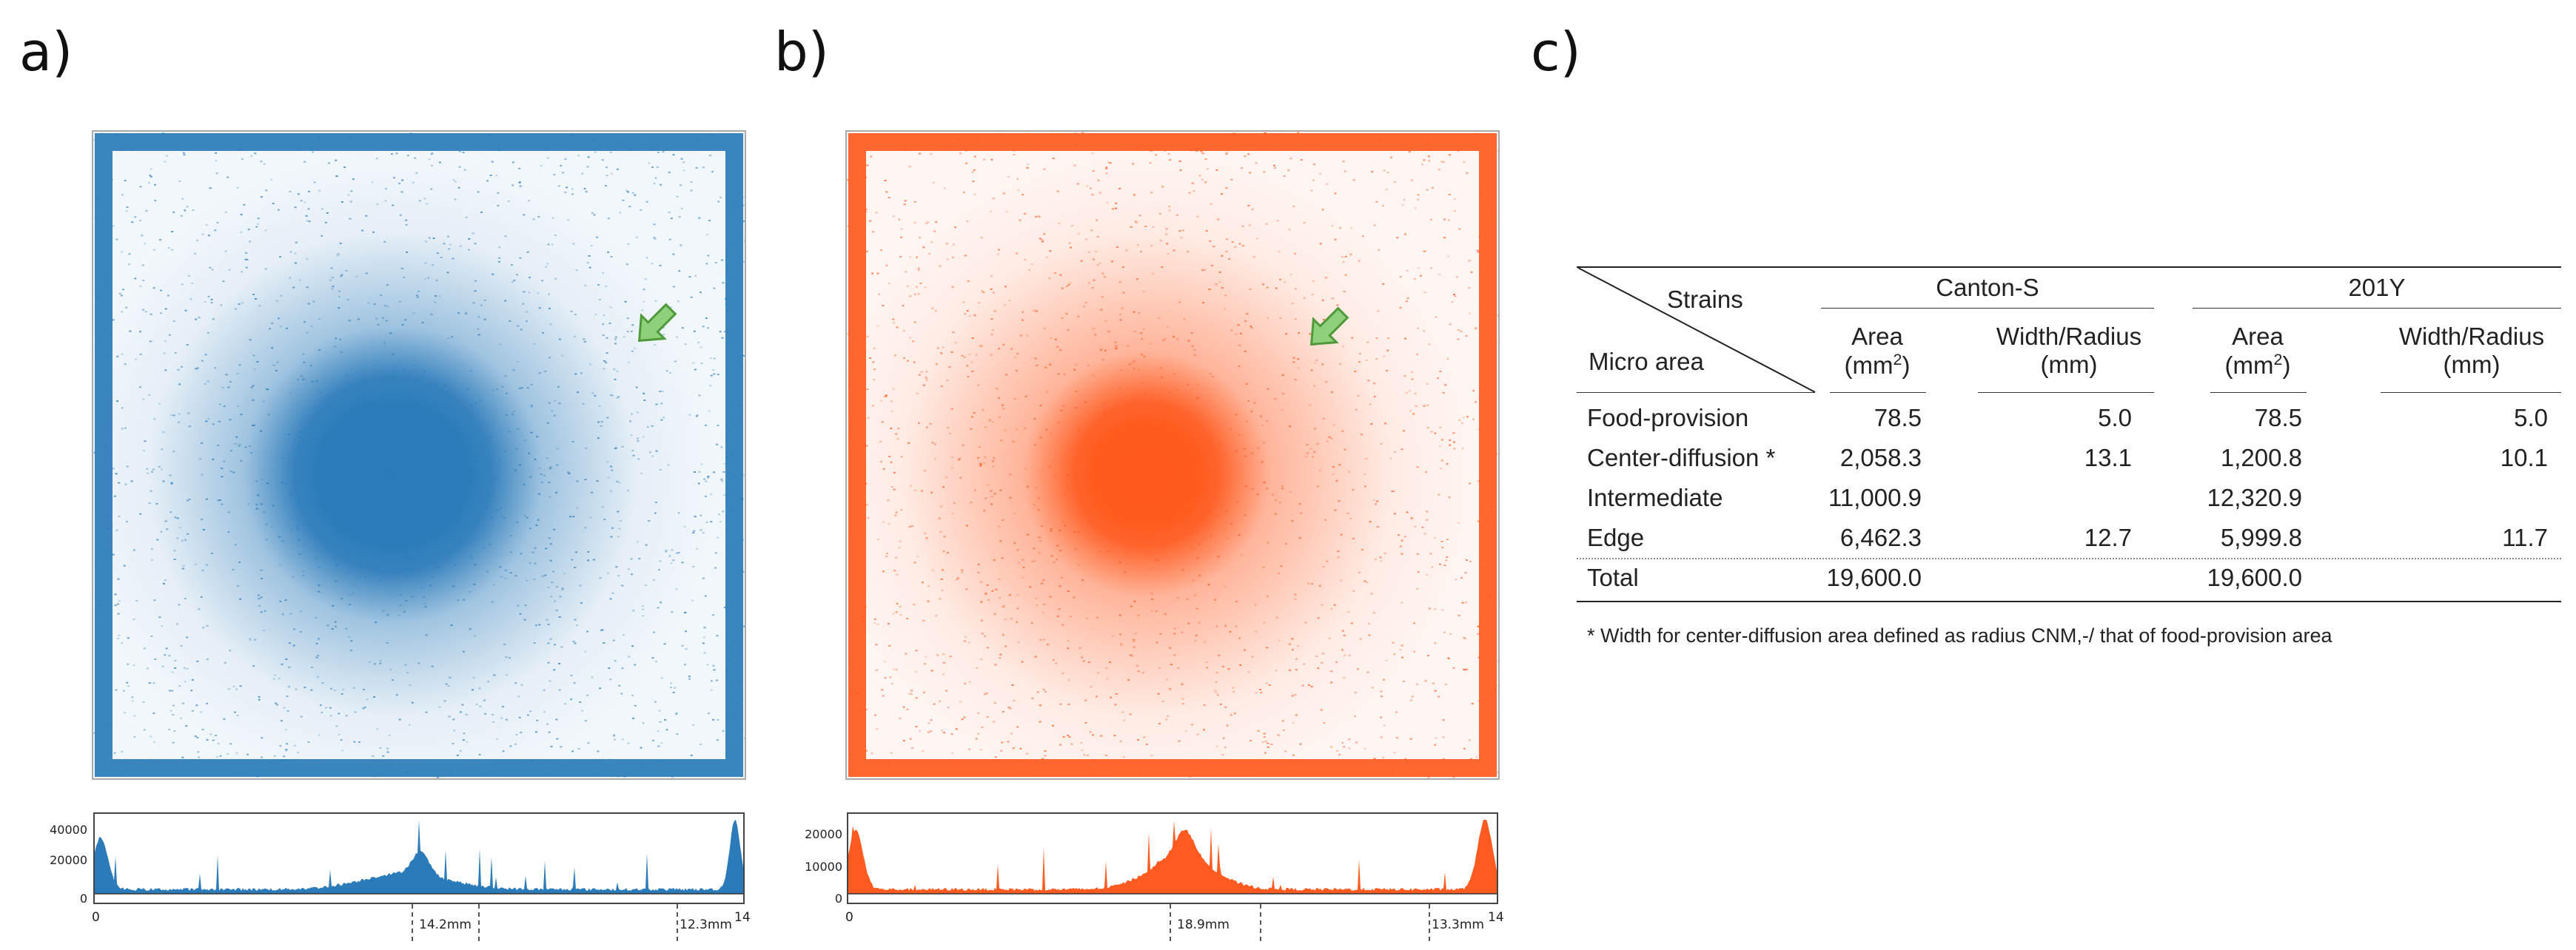 The width and height of the screenshot is (2576, 950). What do you see at coordinates (1613, 577) in the screenshot?
I see `row-name: Total` at bounding box center [1613, 577].